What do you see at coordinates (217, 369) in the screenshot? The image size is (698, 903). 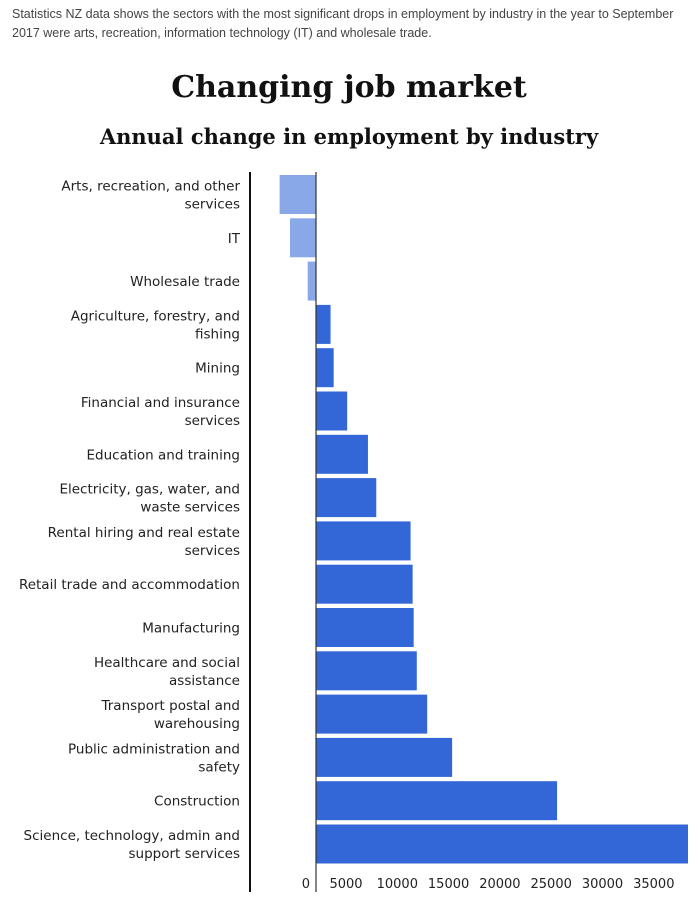 I see `category-label: Mining` at bounding box center [217, 369].